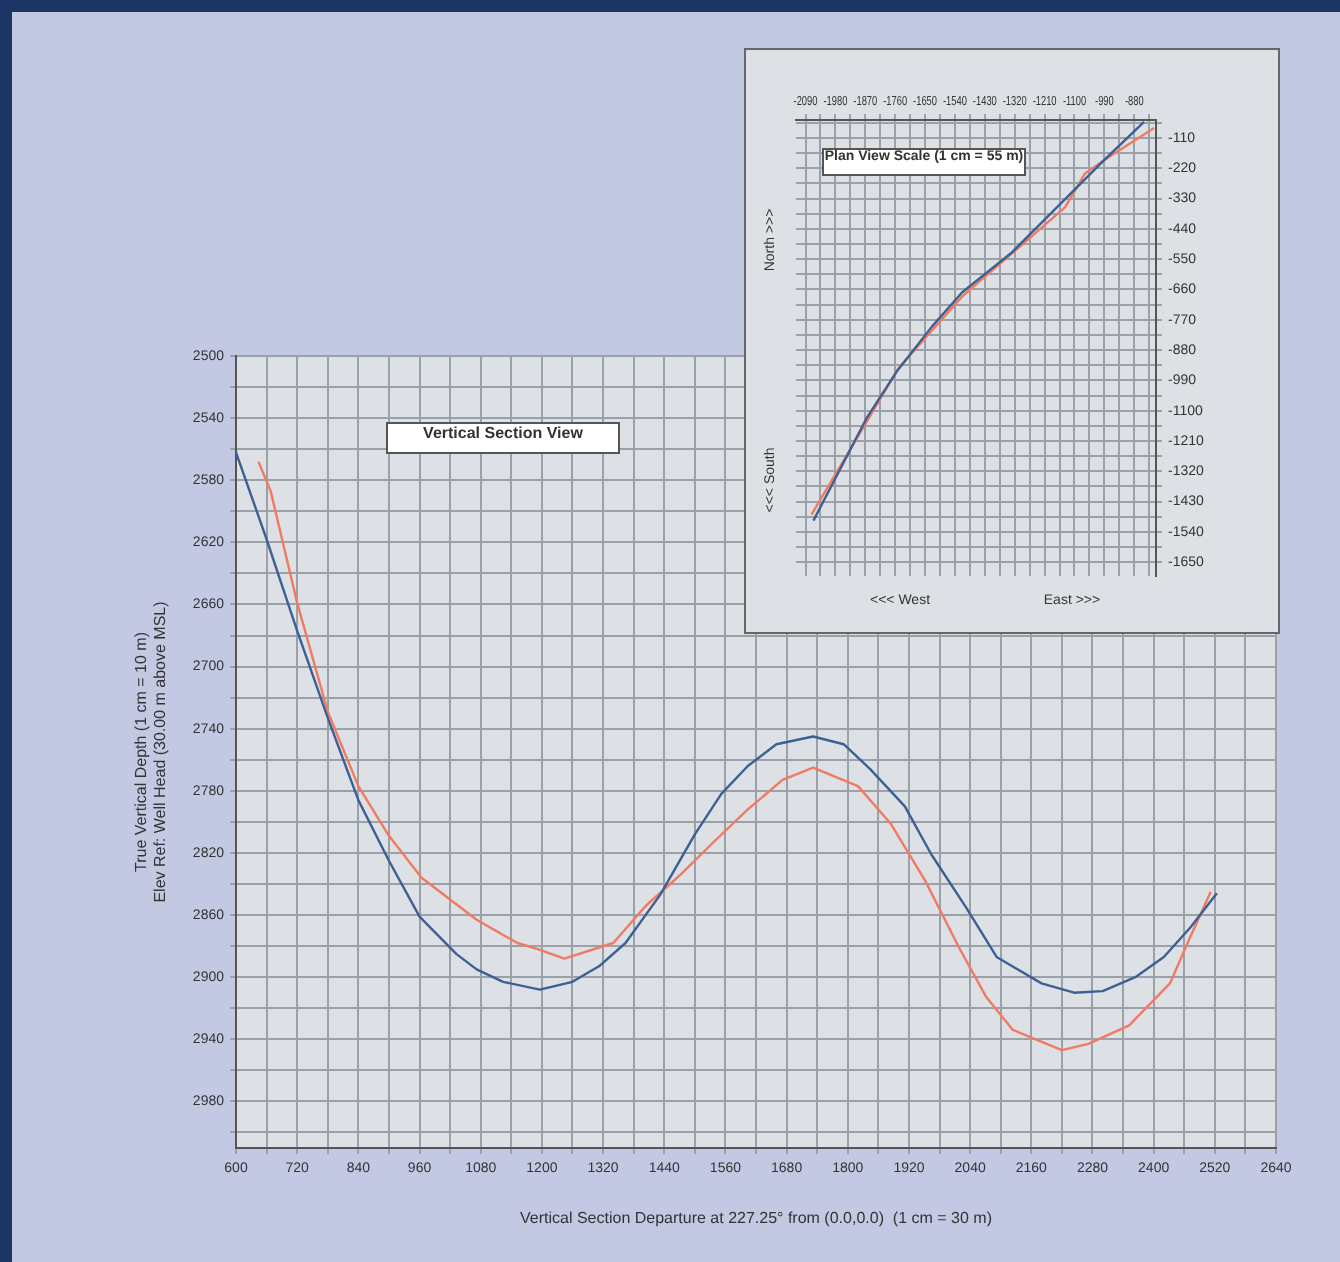  Describe the element at coordinates (503, 433) in the screenshot. I see `text: Vertical Section View` at that location.